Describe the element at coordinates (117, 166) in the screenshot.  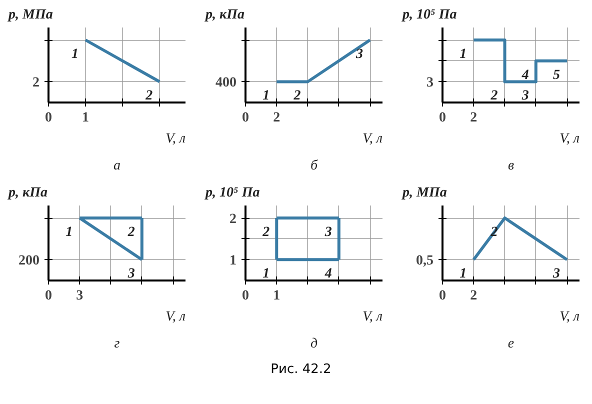
I see `text: а` at that location.